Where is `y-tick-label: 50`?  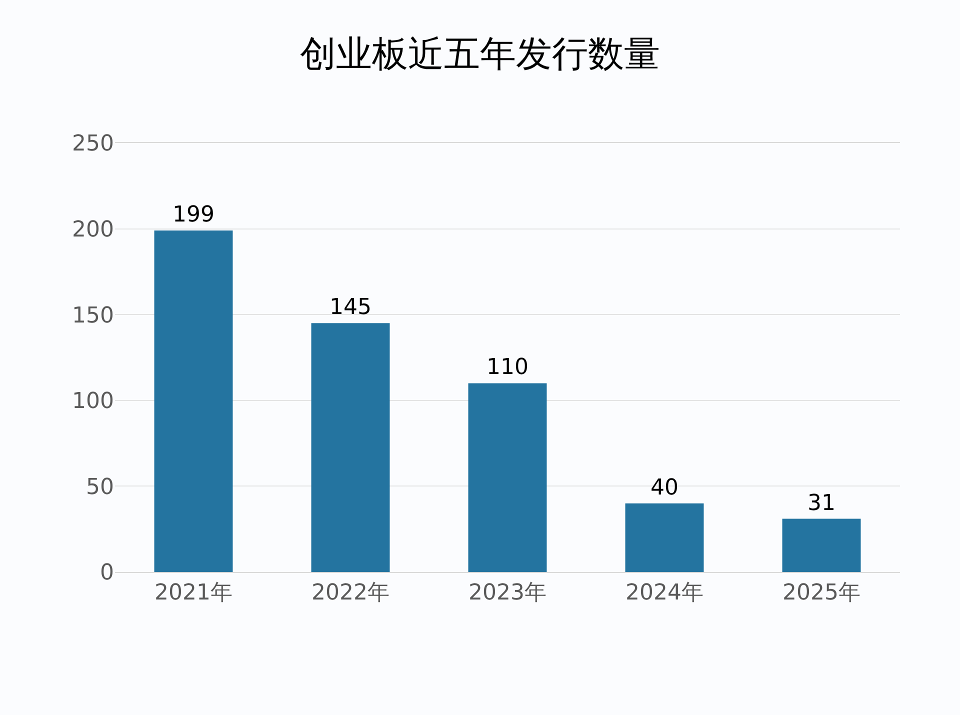 y-tick-label: 50 is located at coordinates (100, 487).